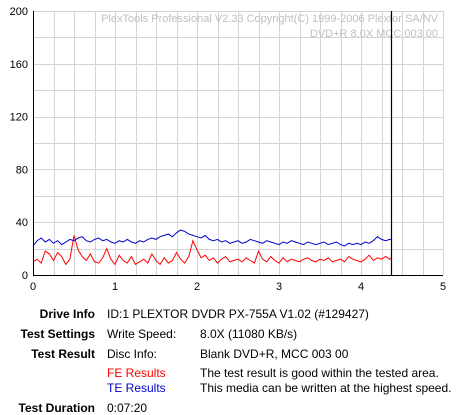 The height and width of the screenshot is (415, 463). What do you see at coordinates (115, 287) in the screenshot?
I see `x-tick-label: 1` at bounding box center [115, 287].